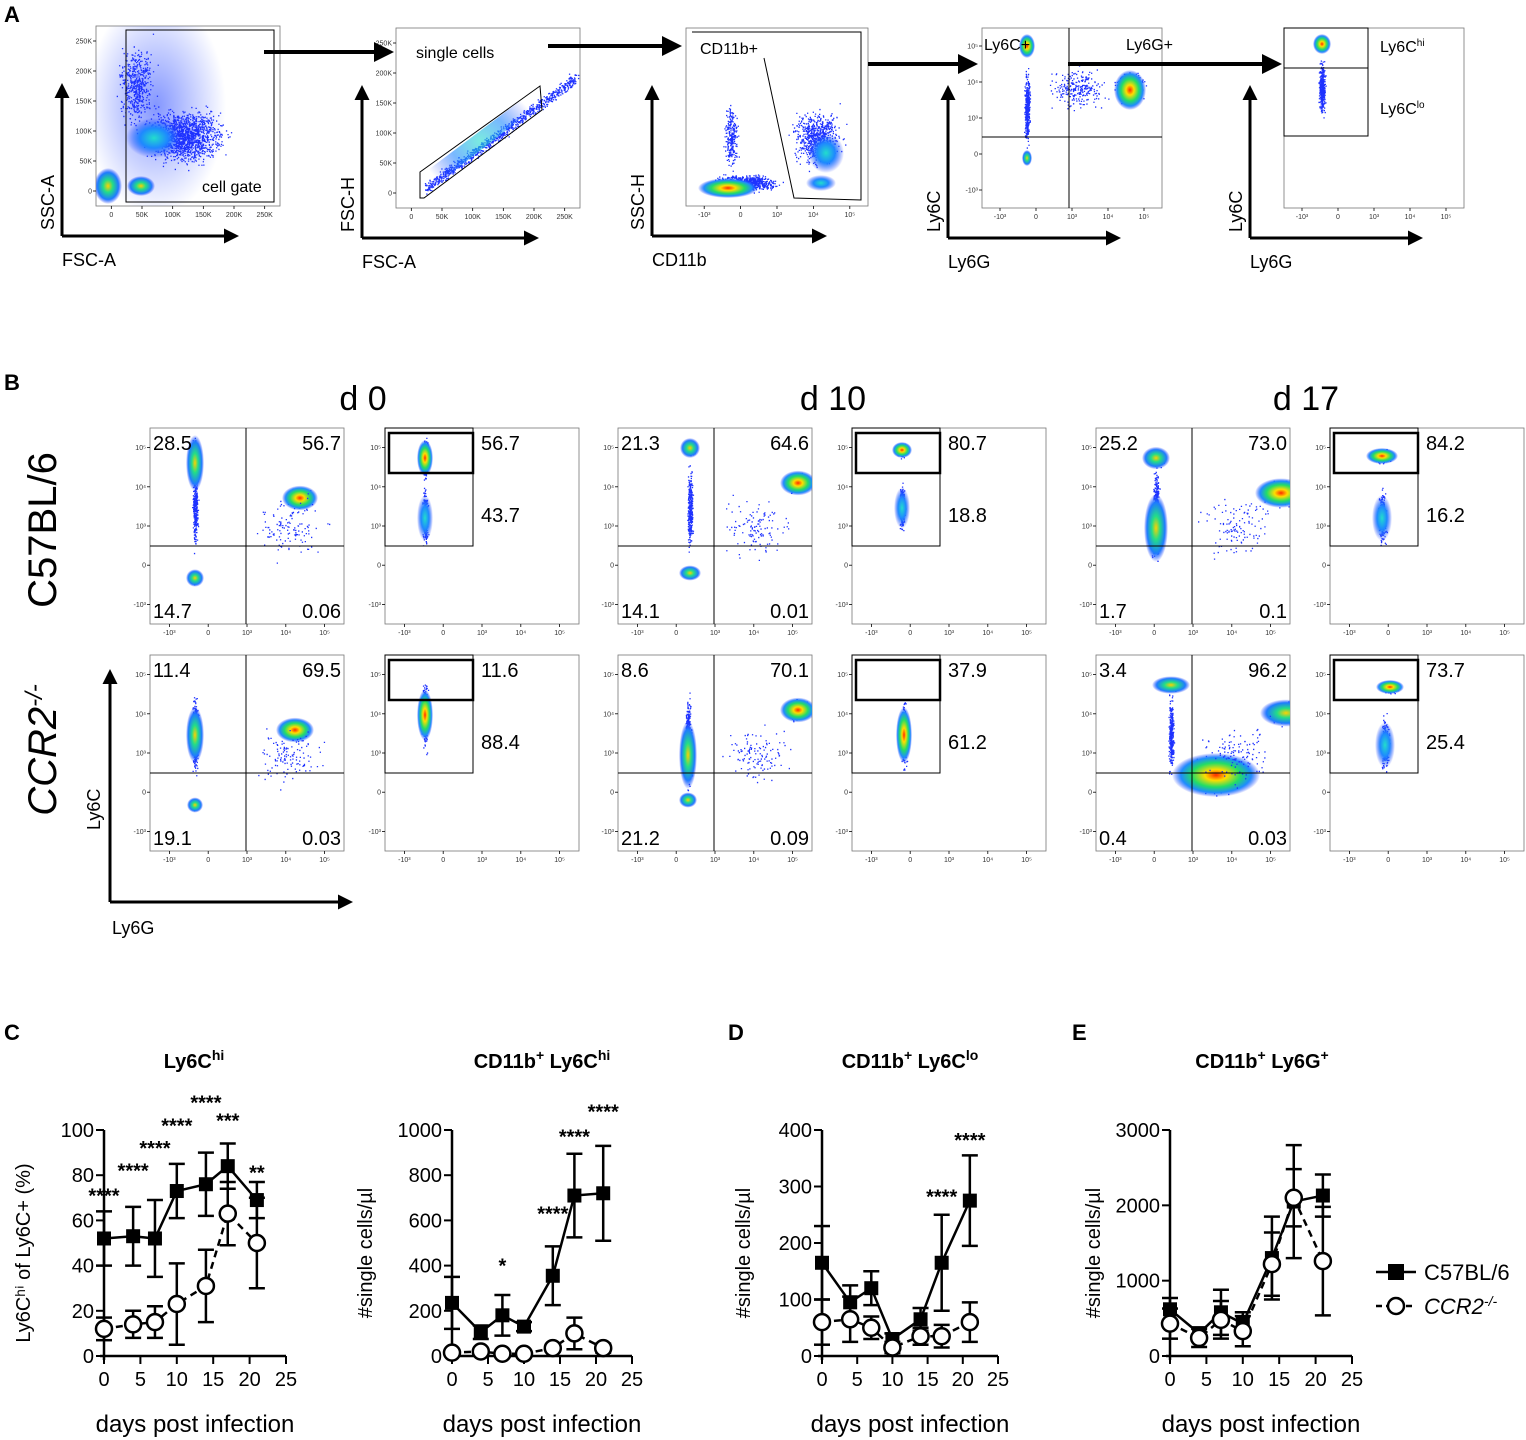 The image size is (1526, 1440). Describe the element at coordinates (972, 1055) in the screenshot. I see `chart-title-sup2: lo` at that location.